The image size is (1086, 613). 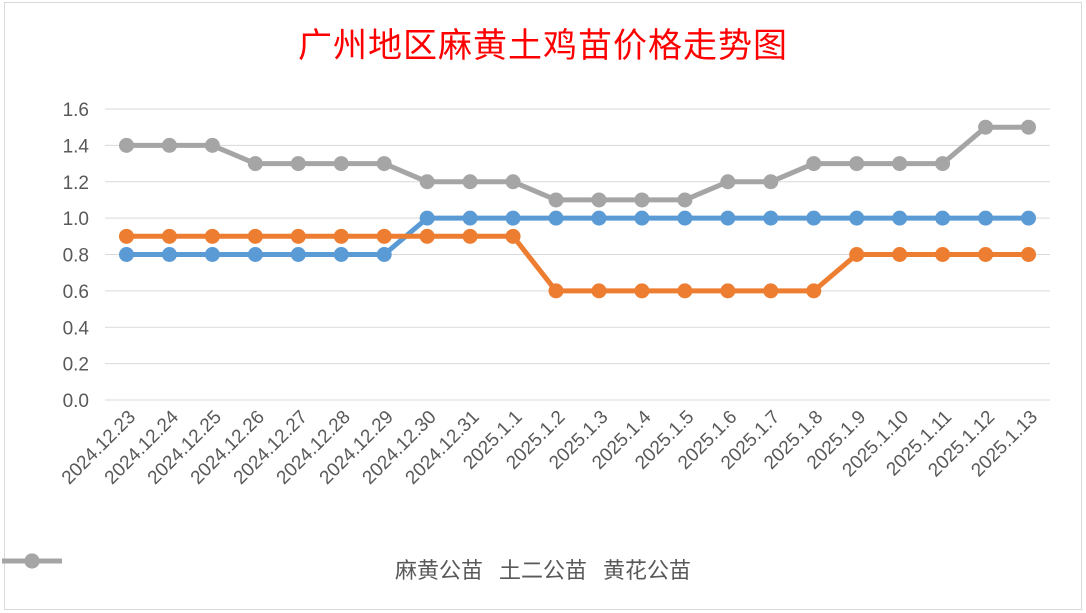 I want to click on y-tick-label: 1.0, so click(x=76, y=219).